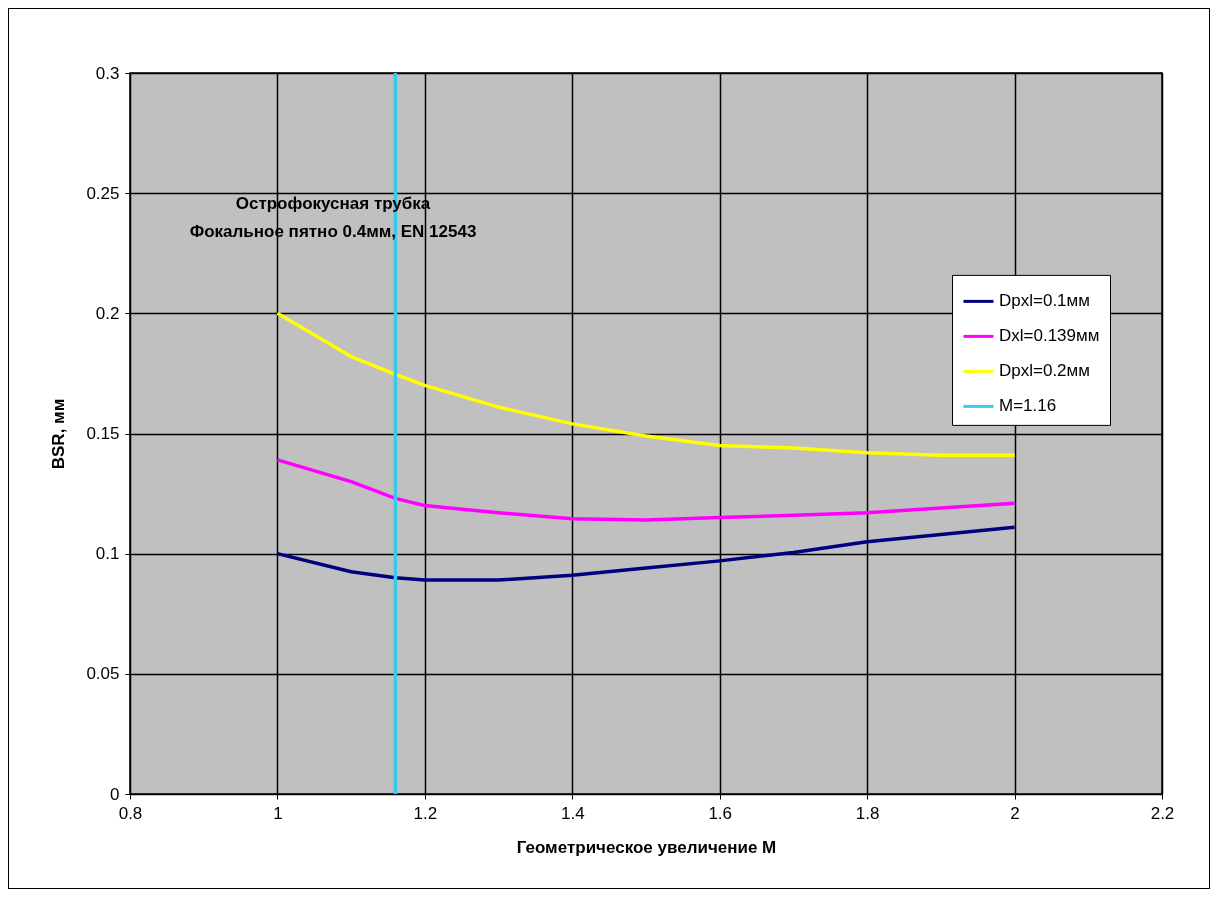 The height and width of the screenshot is (897, 1218). What do you see at coordinates (425, 813) in the screenshot?
I see `x-tick-label: 1.2` at bounding box center [425, 813].